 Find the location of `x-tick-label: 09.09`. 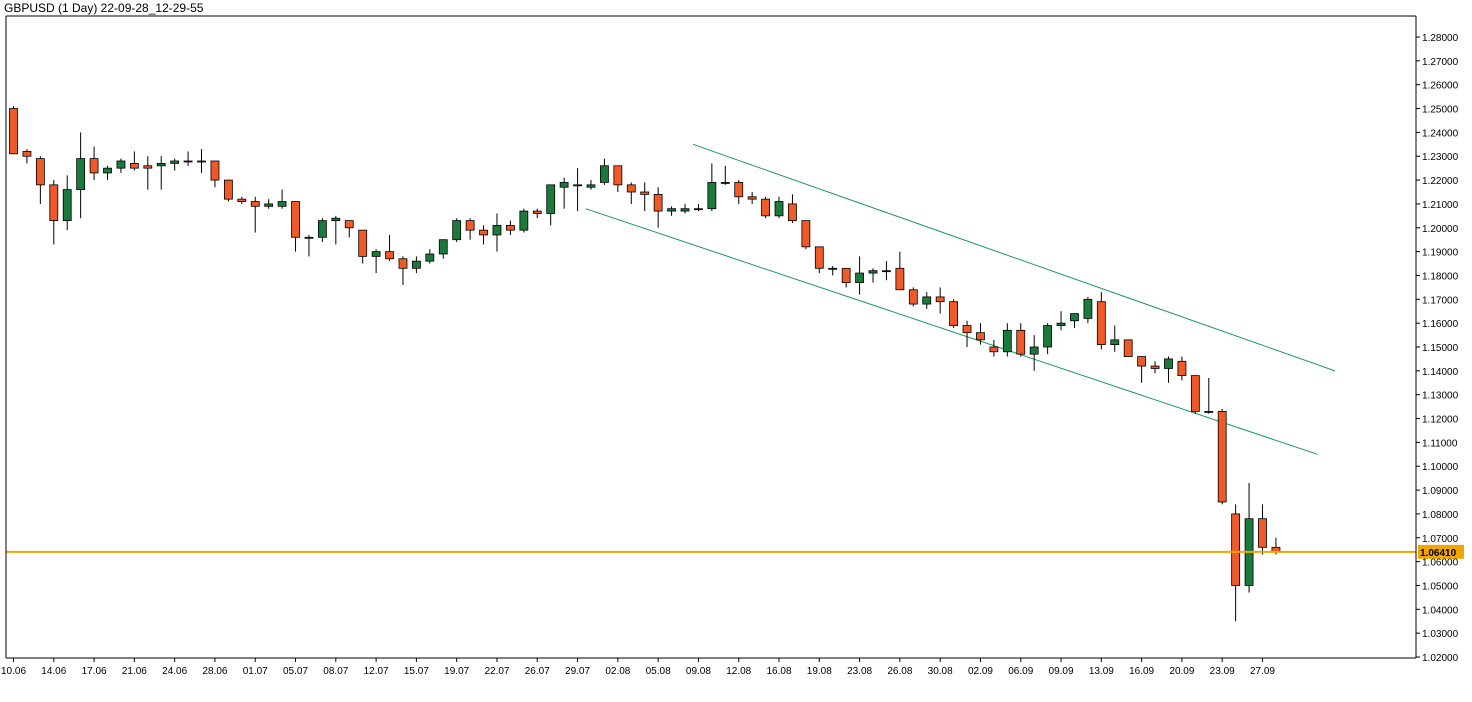

x-tick-label: 09.09 is located at coordinates (1061, 671).